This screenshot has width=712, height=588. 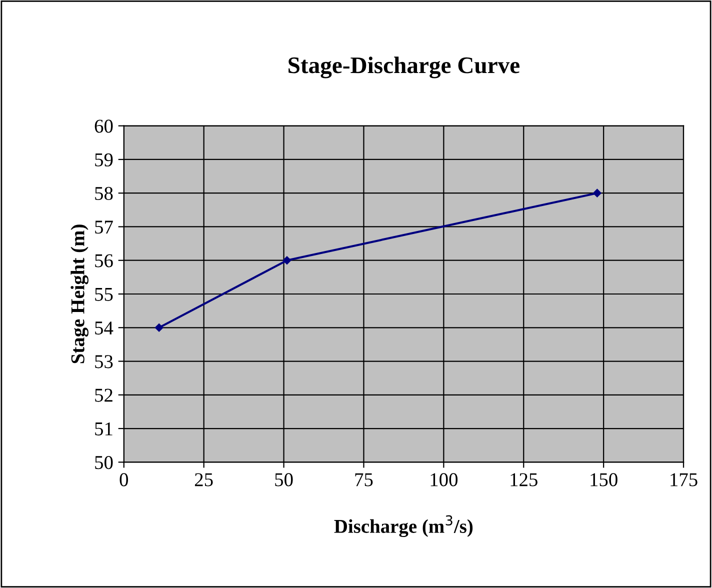 I want to click on x-tick-label: 100, so click(x=444, y=479).